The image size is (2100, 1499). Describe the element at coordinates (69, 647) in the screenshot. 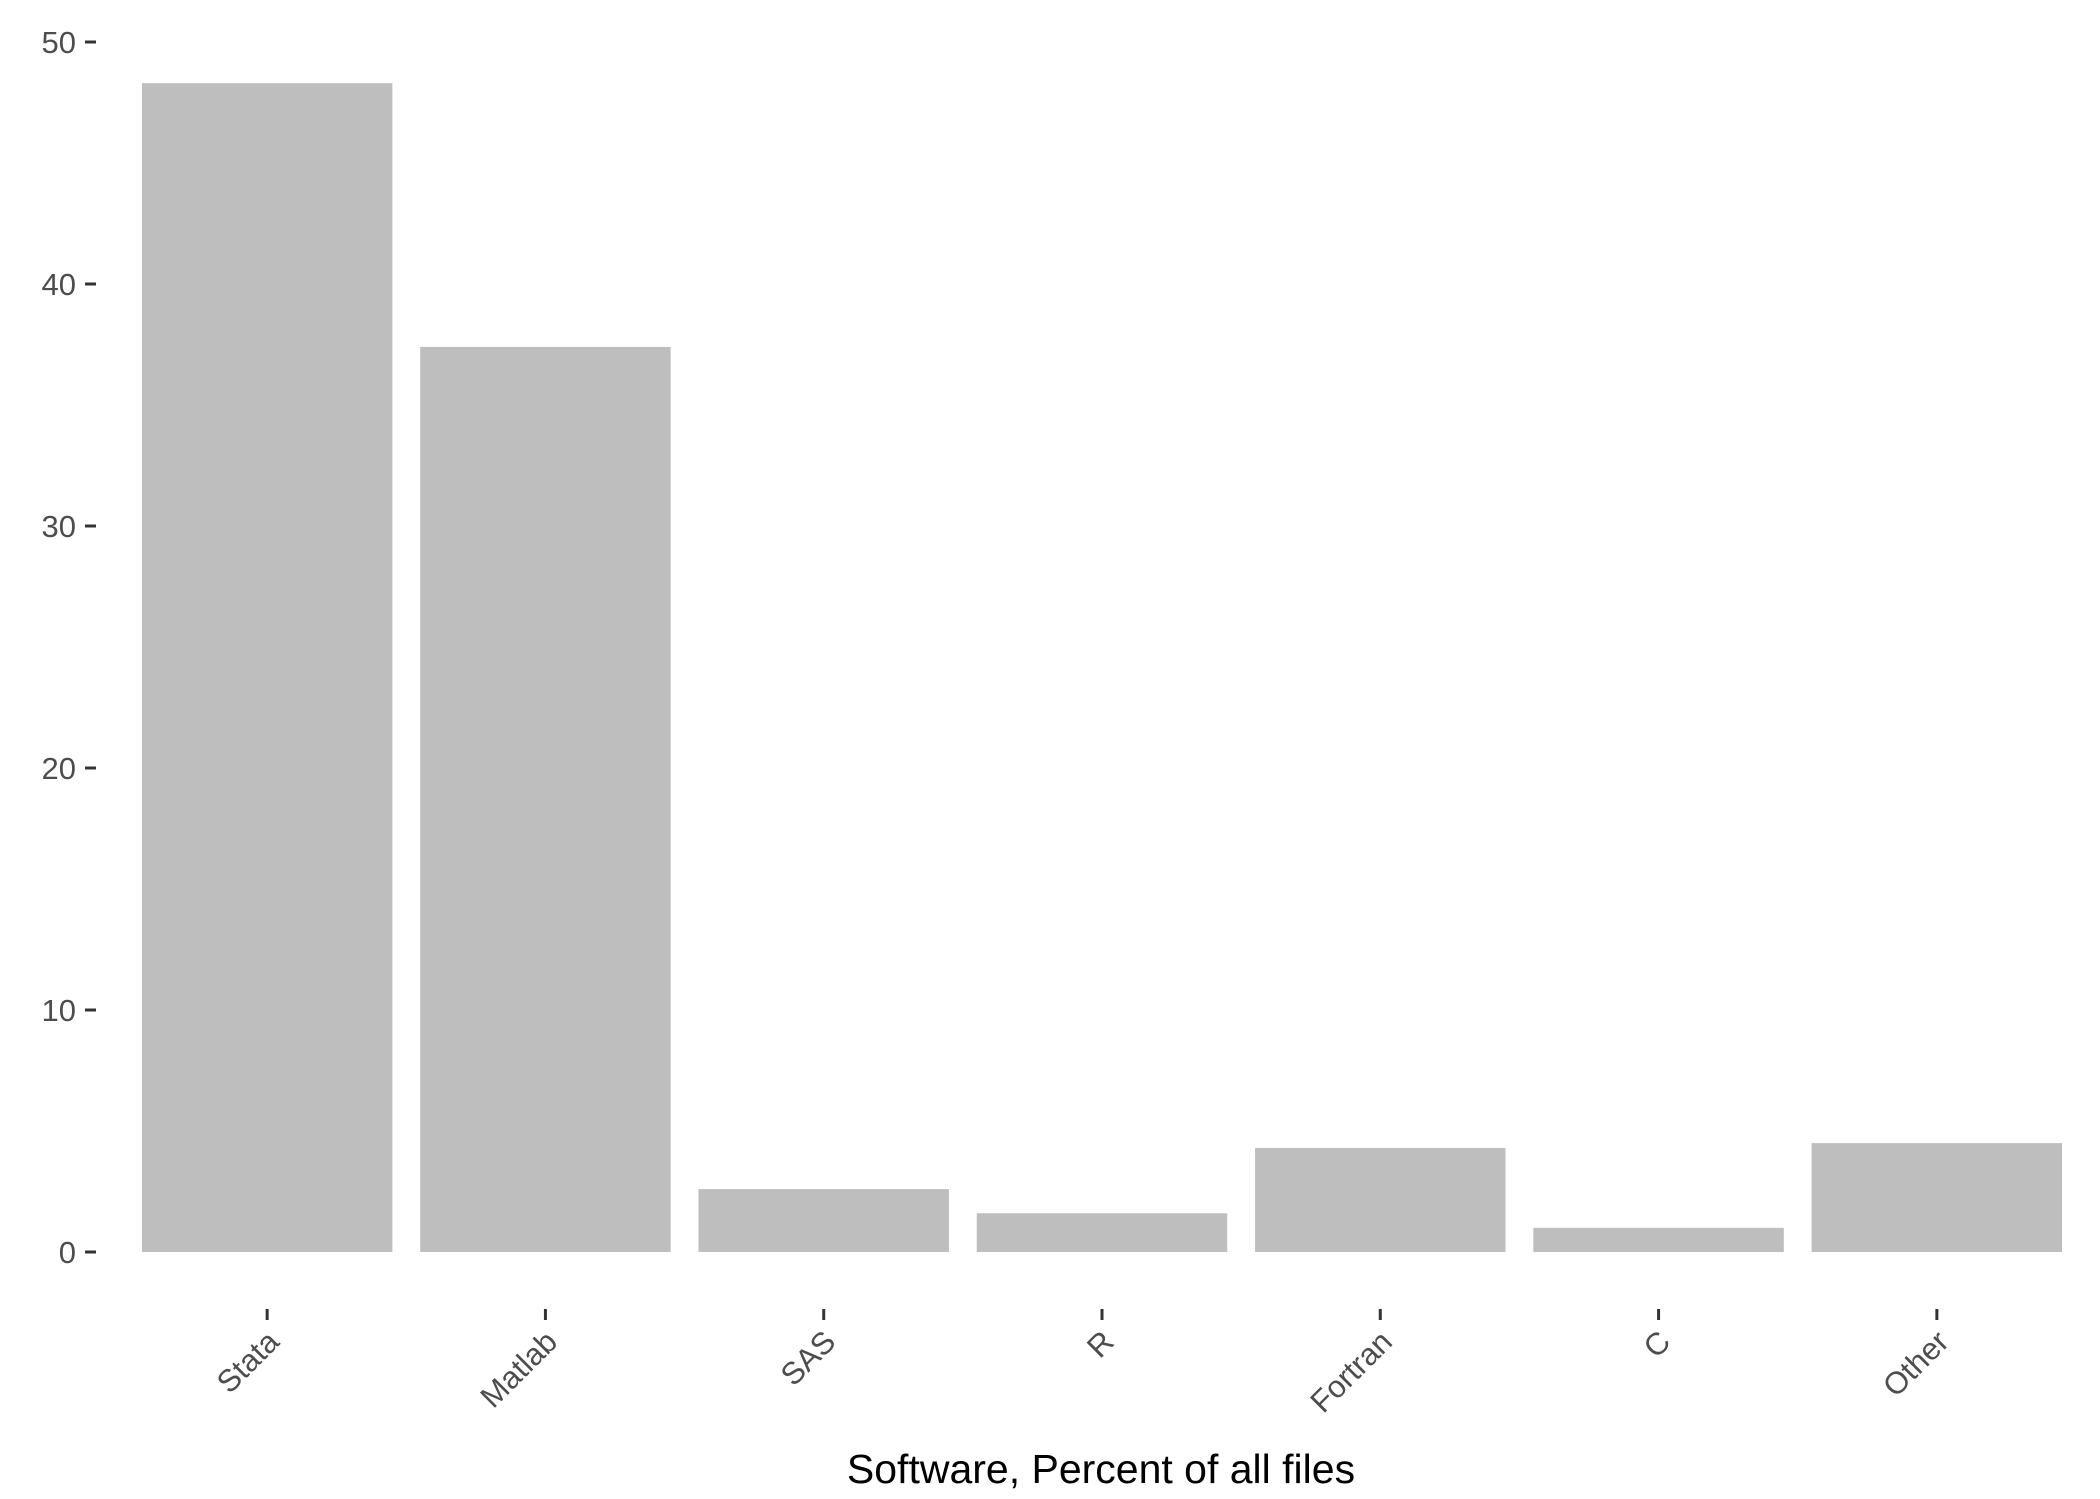

I see `y-axis: 0 10 20 30 40 50` at that location.